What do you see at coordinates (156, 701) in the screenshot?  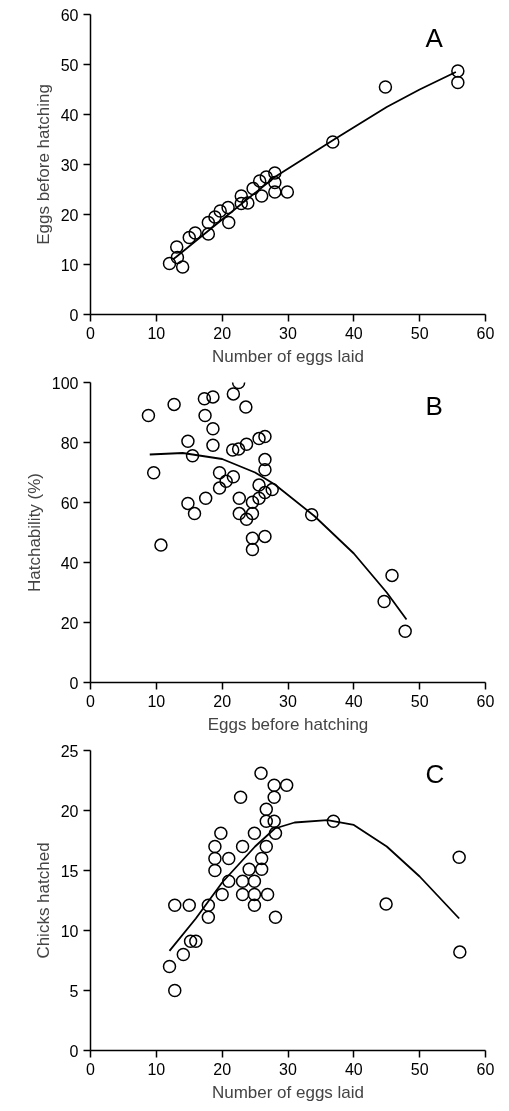 I see `x-tick-label: 10` at bounding box center [156, 701].